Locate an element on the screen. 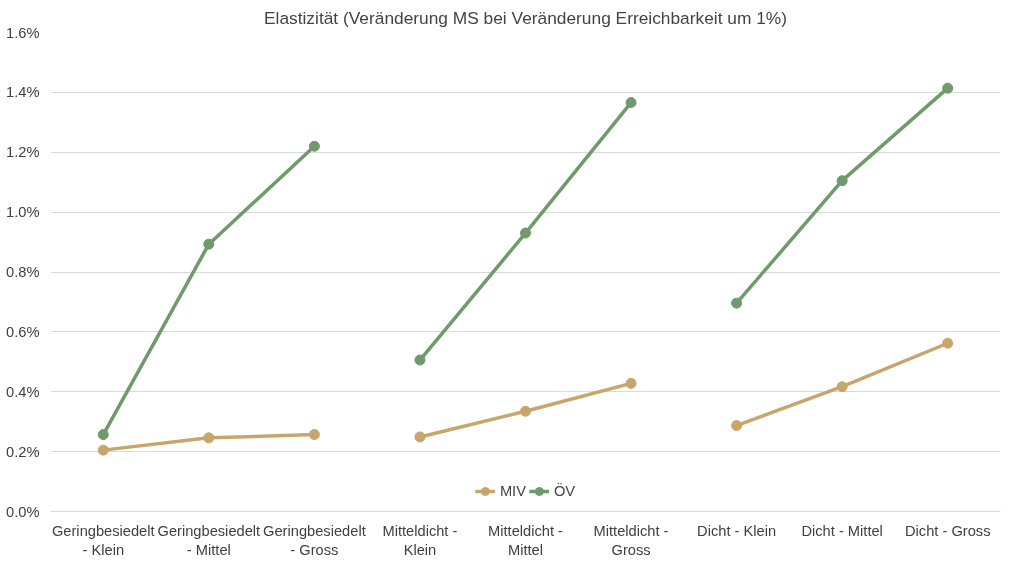  x-tick-label: Geringbesiedelt - Gross is located at coordinates (314, 540).